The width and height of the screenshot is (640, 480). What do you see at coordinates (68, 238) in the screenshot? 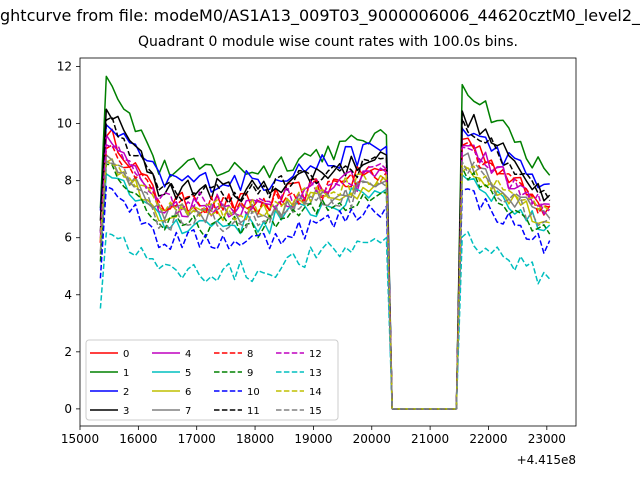
I see `y-tick-label: 6` at bounding box center [68, 238].